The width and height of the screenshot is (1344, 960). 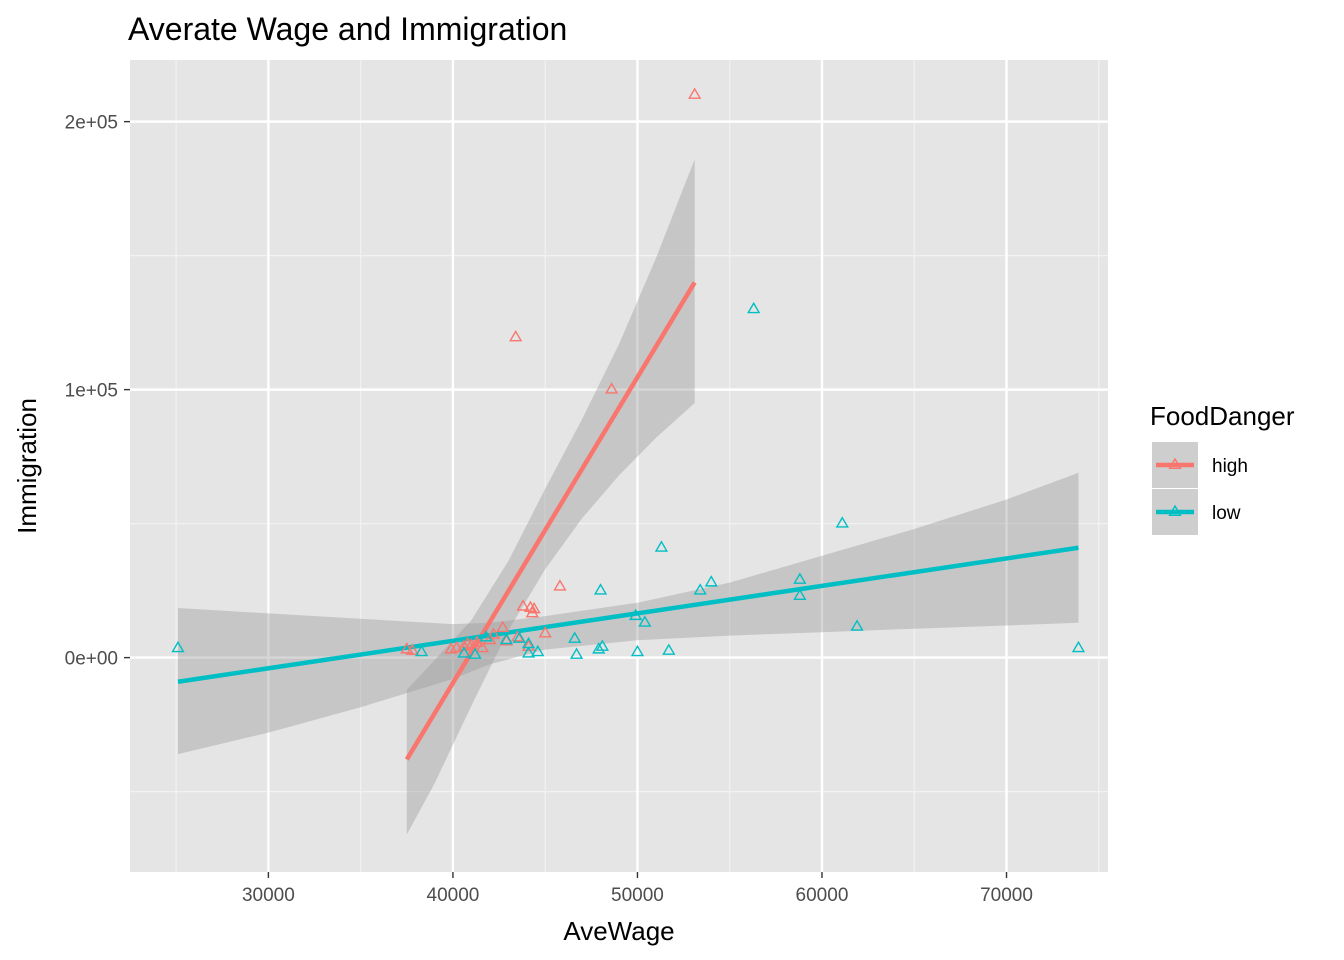 I want to click on x-tick-label: 50000, so click(x=637, y=895).